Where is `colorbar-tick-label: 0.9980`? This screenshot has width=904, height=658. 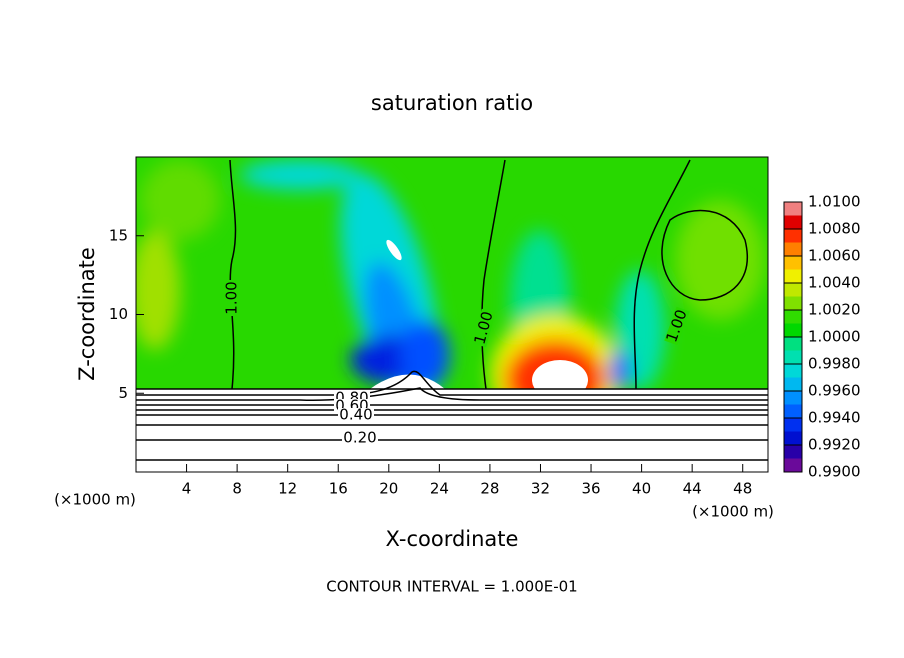
colorbar-tick-label: 0.9980 is located at coordinates (834, 364).